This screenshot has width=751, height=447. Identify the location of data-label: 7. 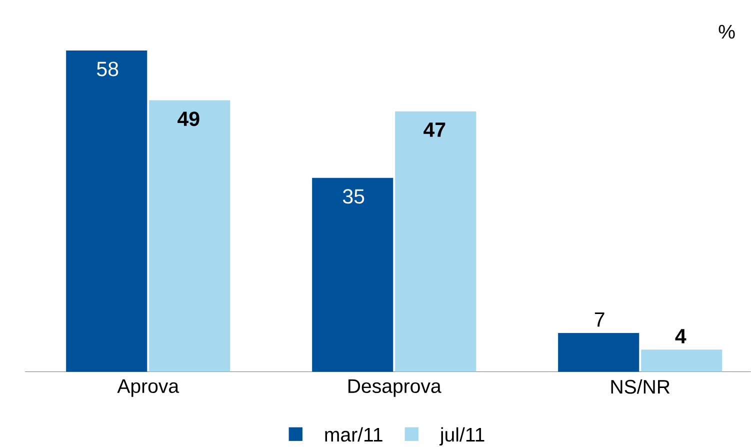
(599, 319).